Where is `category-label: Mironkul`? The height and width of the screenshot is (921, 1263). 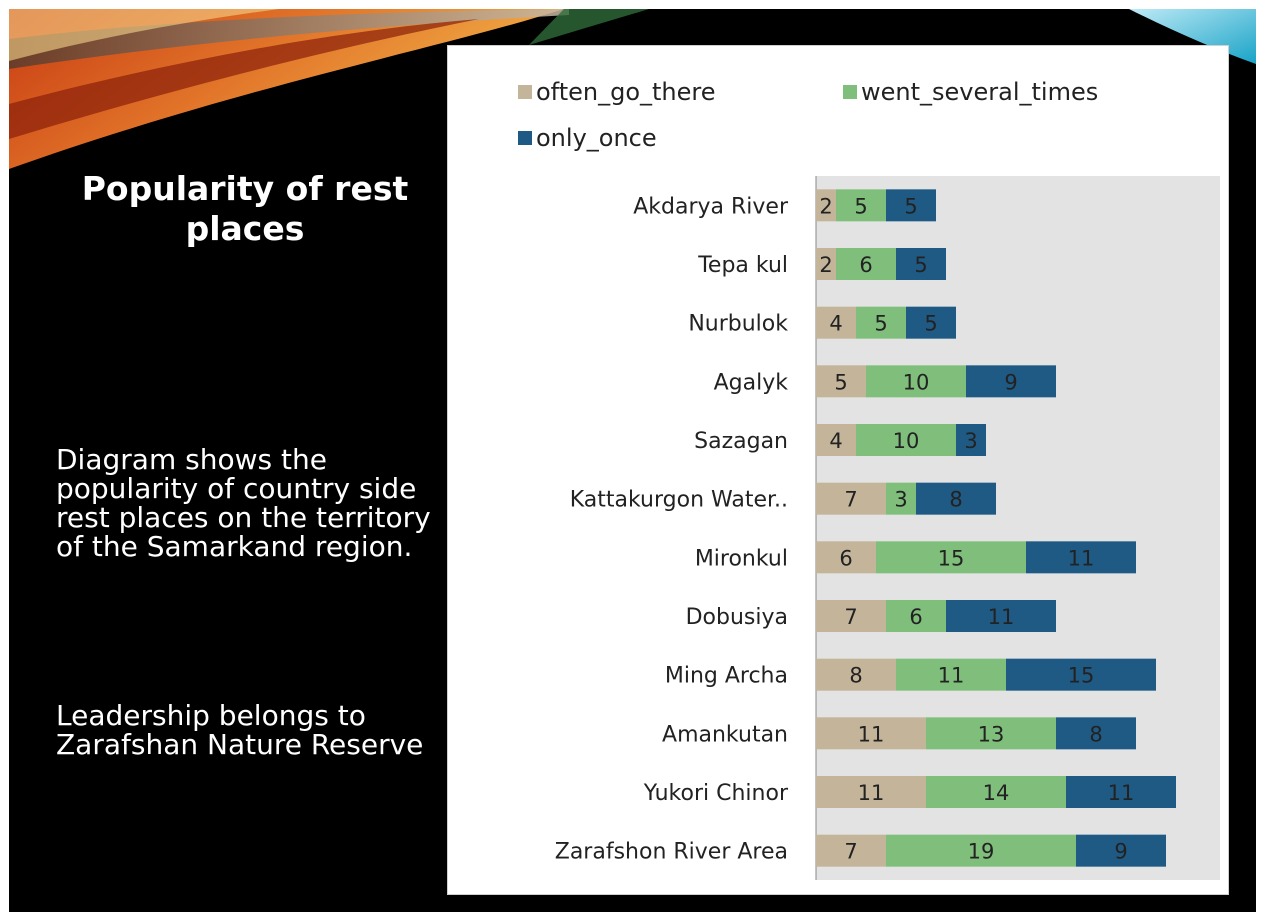
category-label: Mironkul is located at coordinates (741, 558).